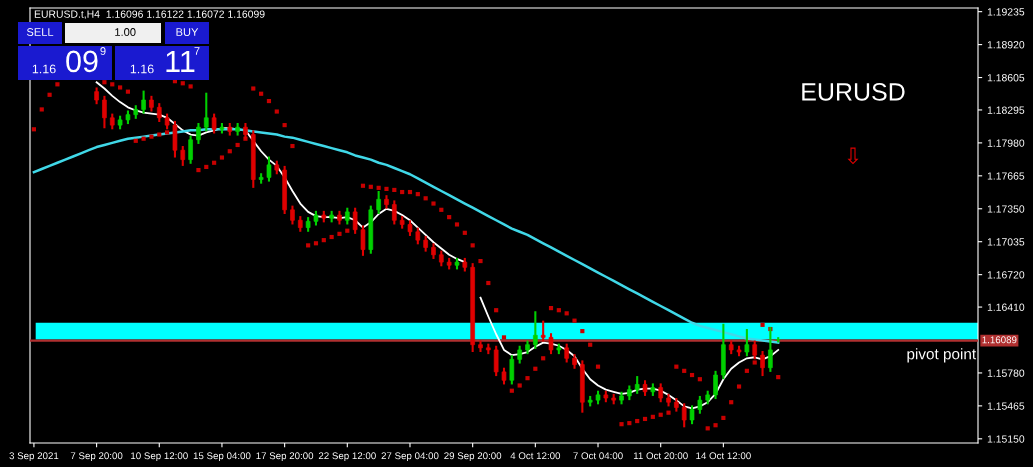 The width and height of the screenshot is (1033, 467). Describe the element at coordinates (723, 456) in the screenshot. I see `x-tick-label: 14 Oct 12:00` at that location.